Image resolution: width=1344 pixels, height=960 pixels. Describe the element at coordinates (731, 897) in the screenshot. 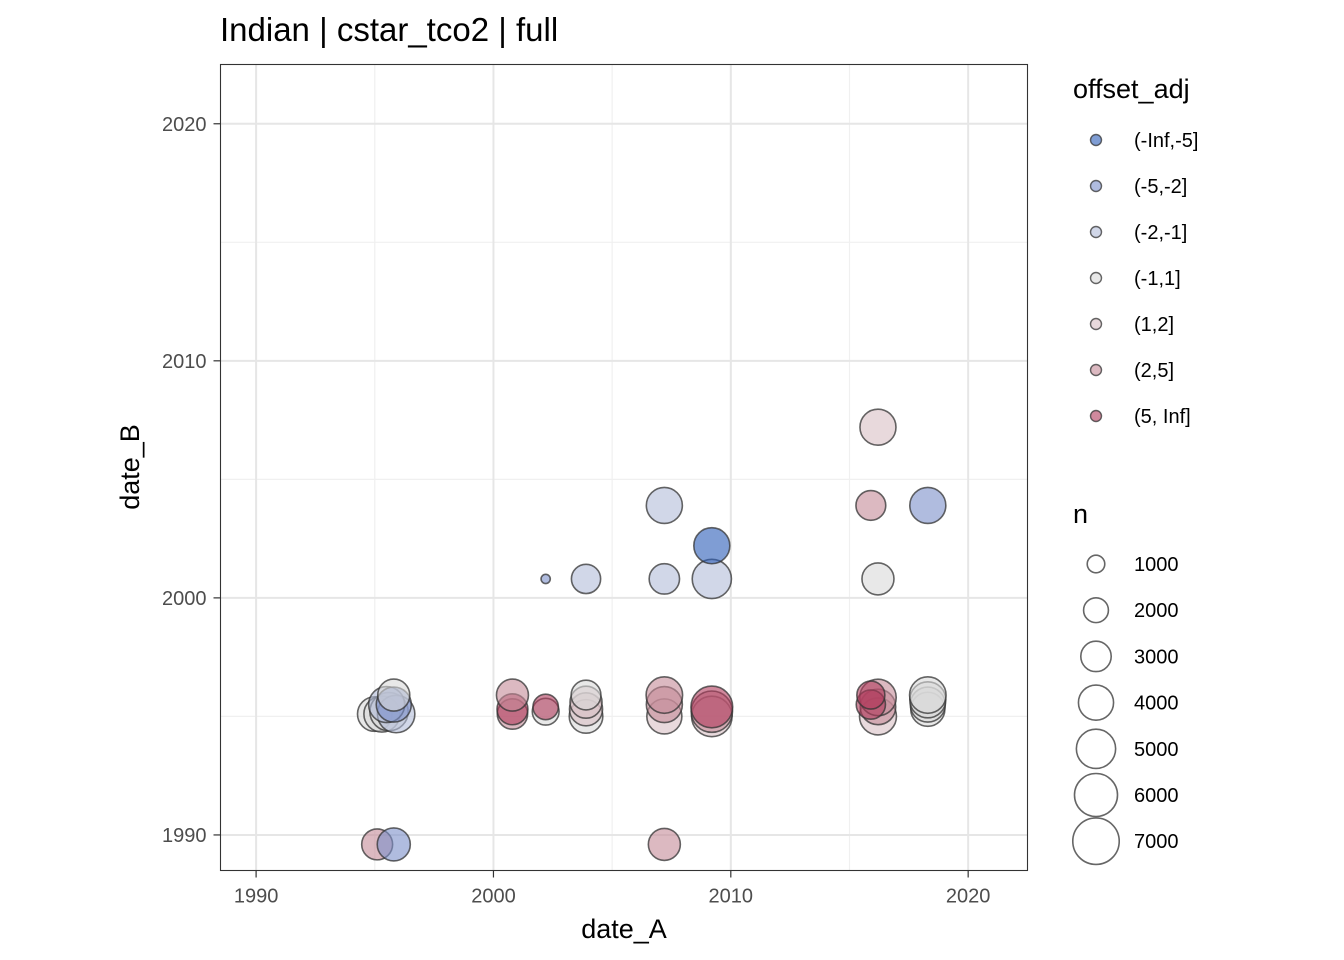

I see `x-tick-label: 2010` at that location.